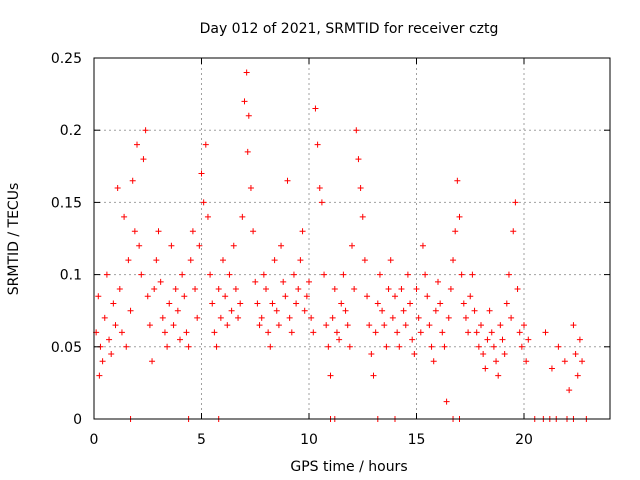 The width and height of the screenshot is (640, 480). I want to click on x-tick-label: 15, so click(417, 440).